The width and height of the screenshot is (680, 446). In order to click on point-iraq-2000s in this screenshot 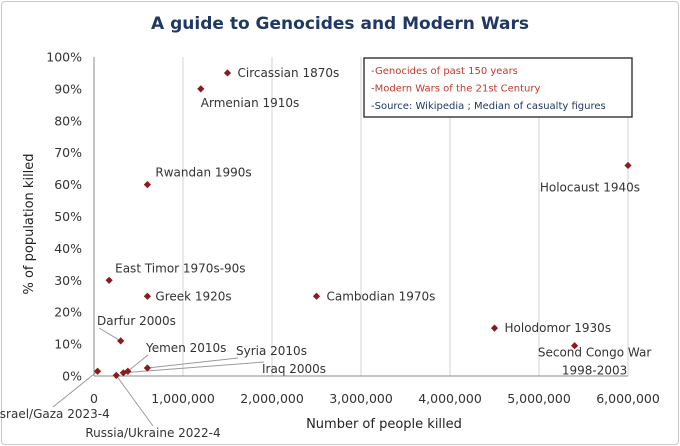, I will do `click(123, 373)`.